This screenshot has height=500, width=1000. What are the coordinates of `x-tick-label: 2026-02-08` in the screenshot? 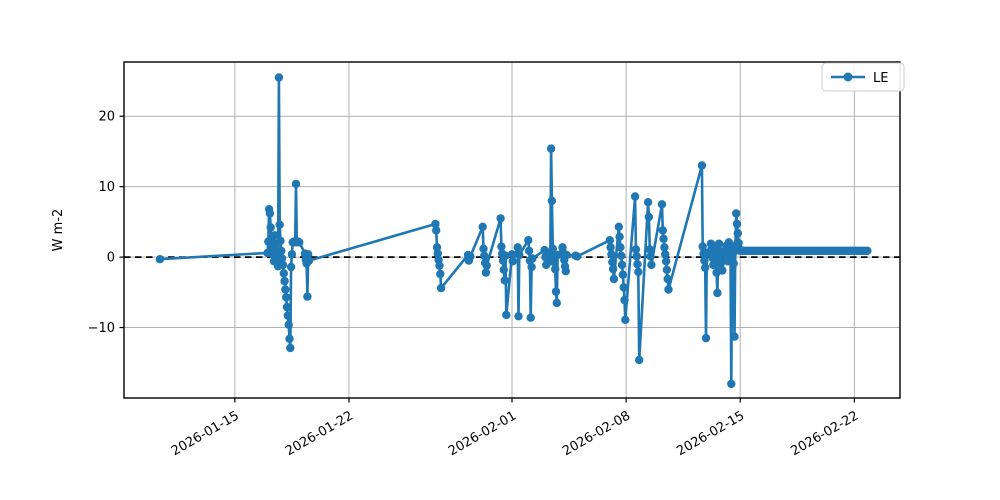 It's located at (596, 433).